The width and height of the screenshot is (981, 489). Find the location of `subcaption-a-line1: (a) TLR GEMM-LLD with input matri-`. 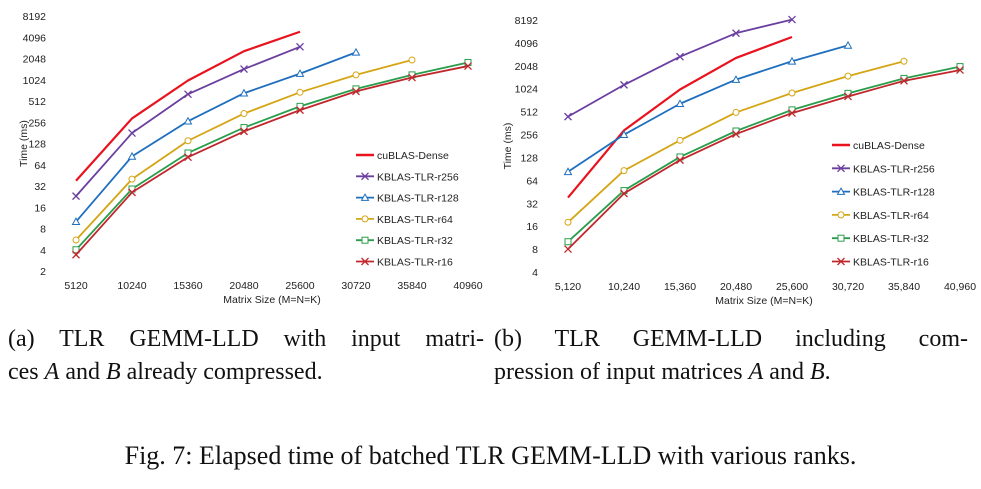

subcaption-a-line1: (a) TLR GEMM-LLD with input matri- is located at coordinates (246, 339).